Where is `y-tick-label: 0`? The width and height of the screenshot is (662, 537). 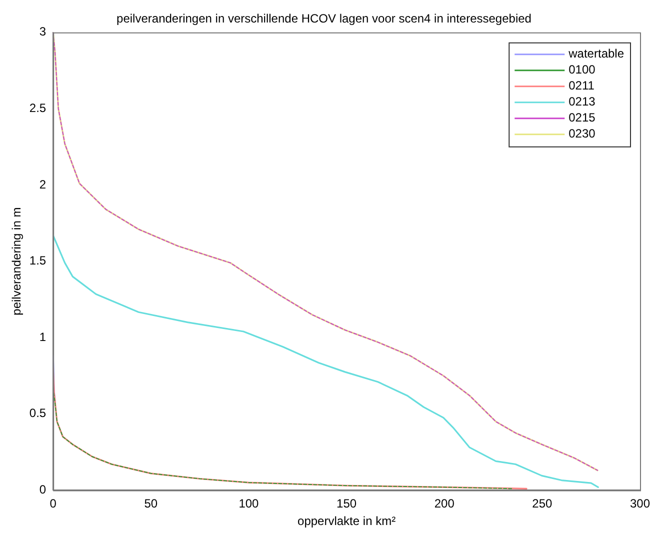
y-tick-label: 0 is located at coordinates (42, 489).